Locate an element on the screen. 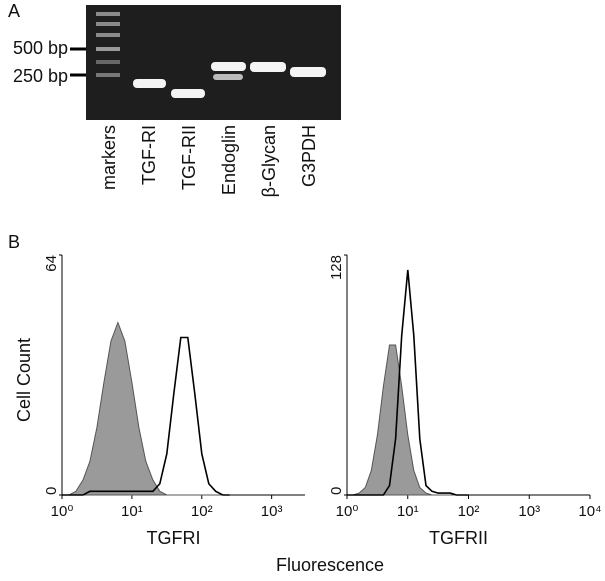 This screenshot has width=605, height=581. lane-label: markers is located at coordinates (109, 157).